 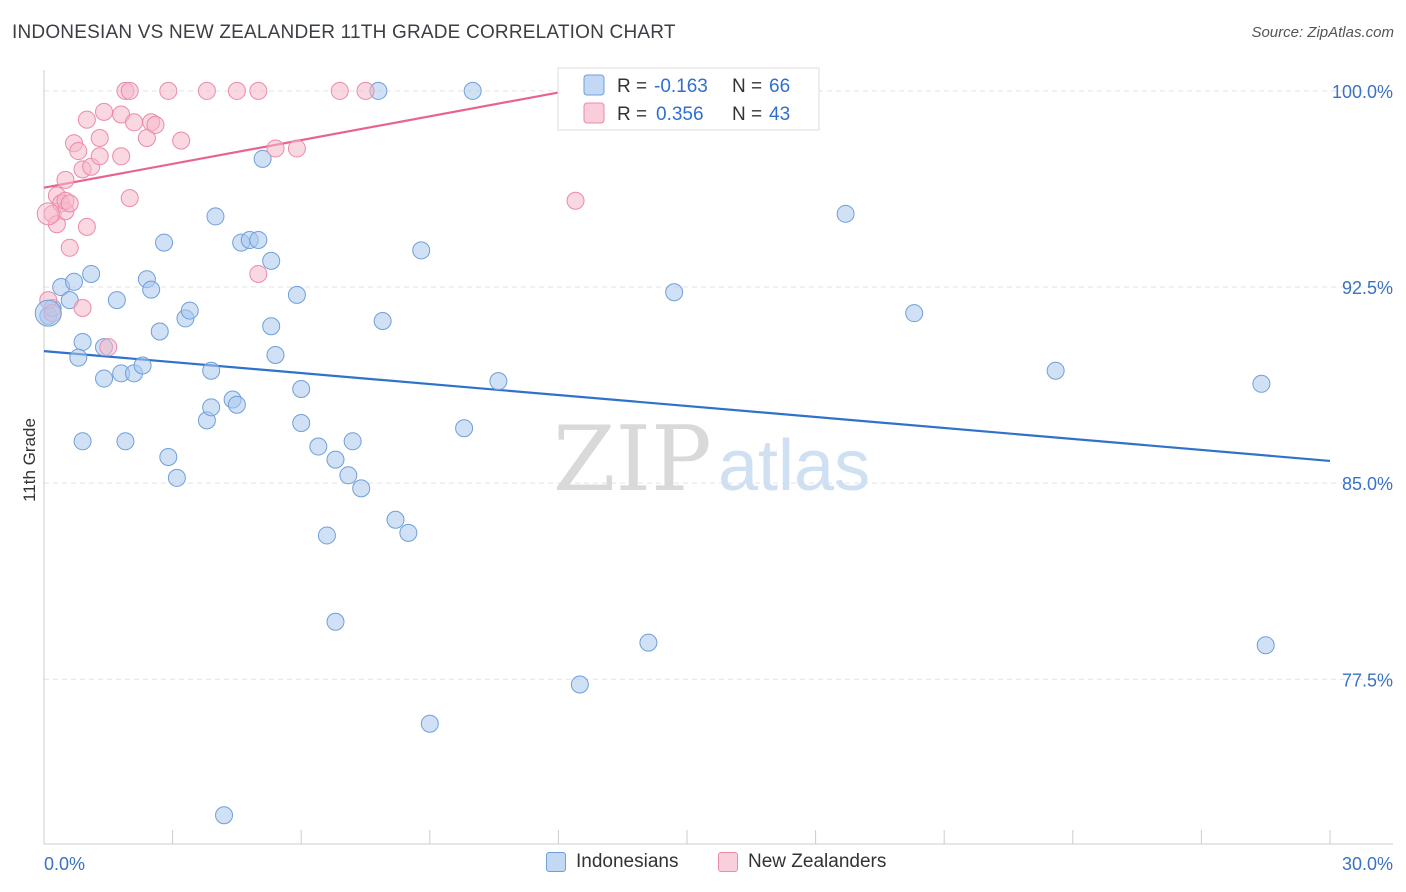 I want to click on legend-item-new-zealanders: New Zealanders, so click(x=802, y=862).